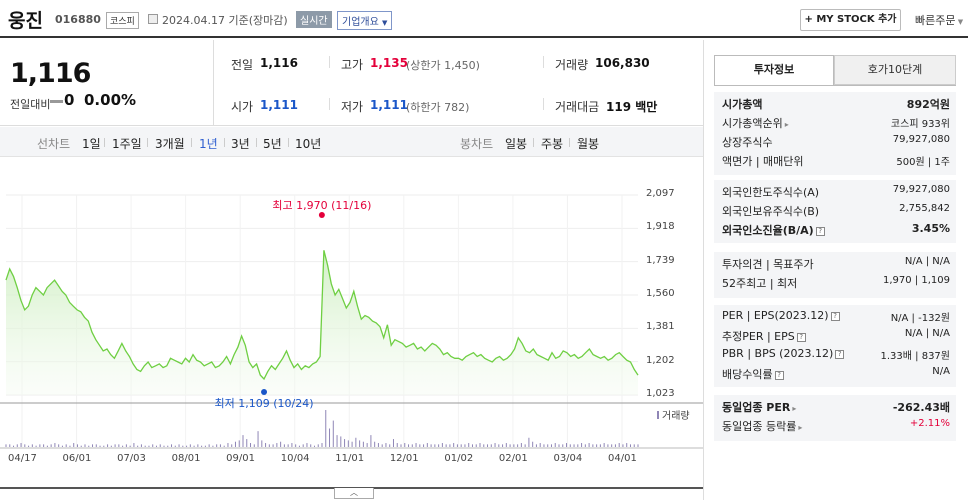  I want to click on info-row: 외국인한도주식수(A) 79,927,080, so click(836, 193).